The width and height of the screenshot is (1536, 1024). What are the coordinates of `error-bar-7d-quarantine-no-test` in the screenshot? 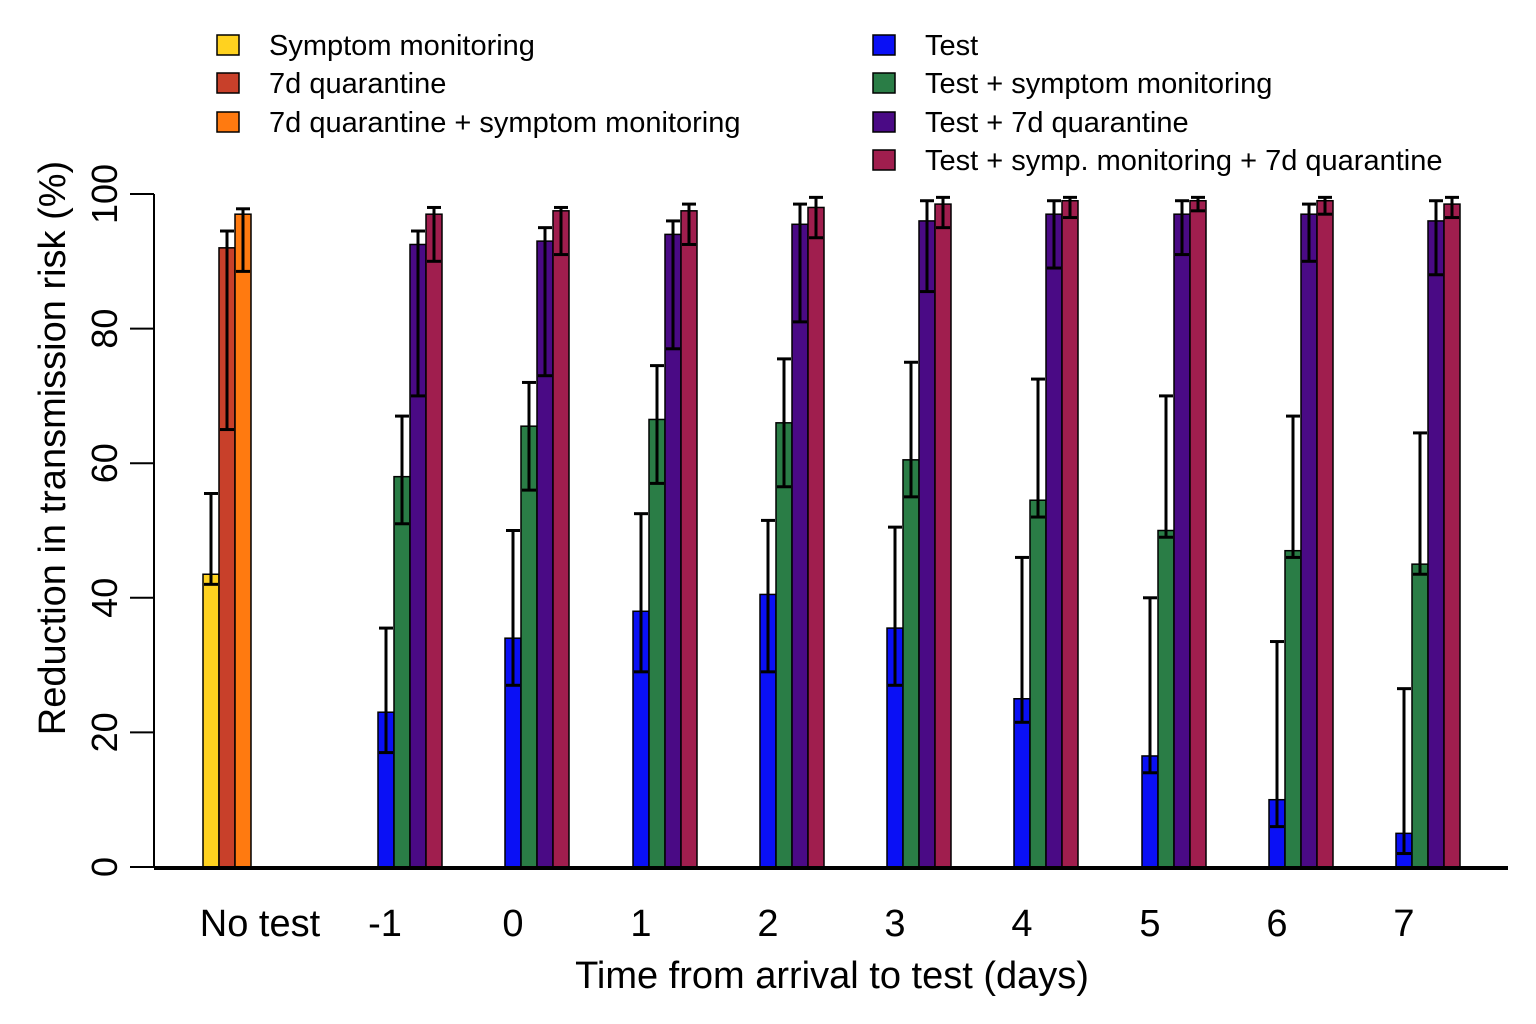 It's located at (227, 330).